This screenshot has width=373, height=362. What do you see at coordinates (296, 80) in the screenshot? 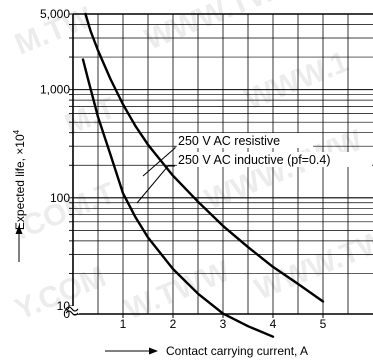
I see `watermark-text: WWW.1` at bounding box center [296, 80].